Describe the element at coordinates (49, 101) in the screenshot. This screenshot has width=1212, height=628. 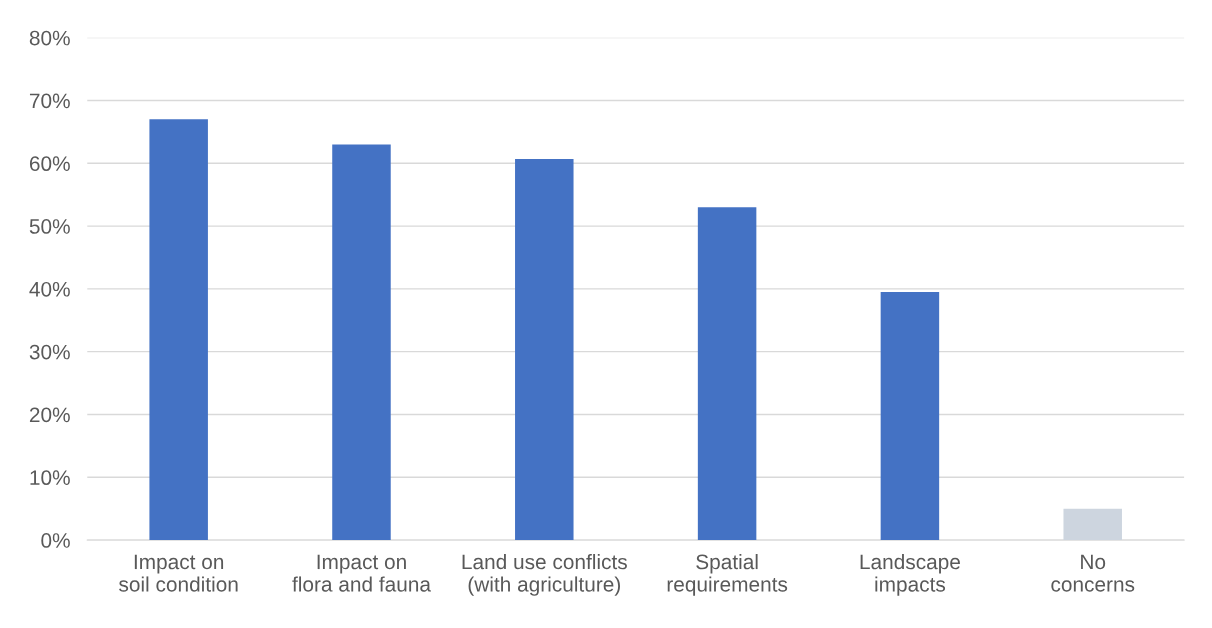
I see `y-tick-label: 70%` at that location.